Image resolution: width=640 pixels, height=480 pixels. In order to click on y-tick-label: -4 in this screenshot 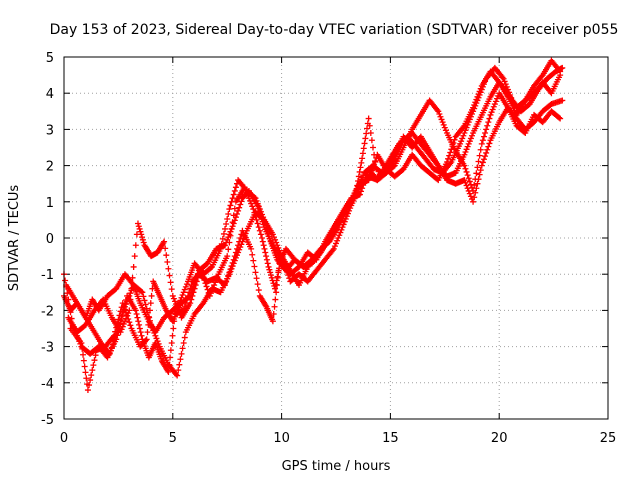, I will do `click(47, 384)`.